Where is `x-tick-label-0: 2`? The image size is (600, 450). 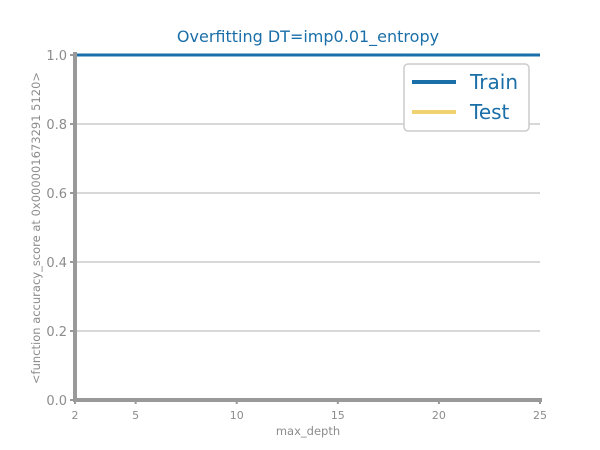 x-tick-label-0: 2 is located at coordinates (75, 415).